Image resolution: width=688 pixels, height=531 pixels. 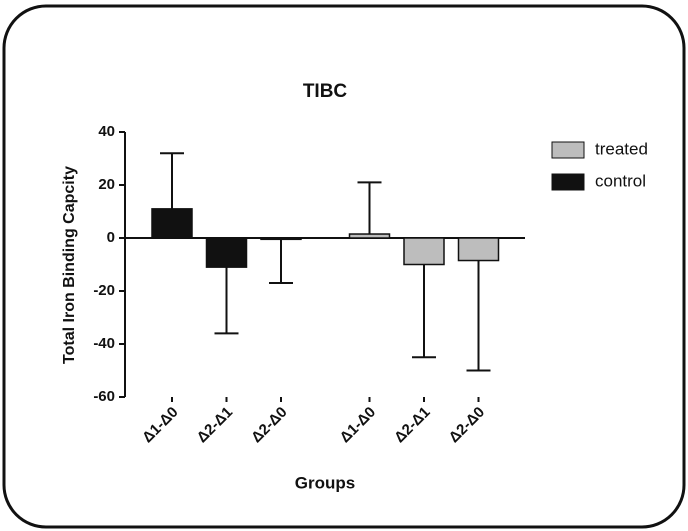 What do you see at coordinates (111, 237) in the screenshot?
I see `y-tick-label: 0` at bounding box center [111, 237].